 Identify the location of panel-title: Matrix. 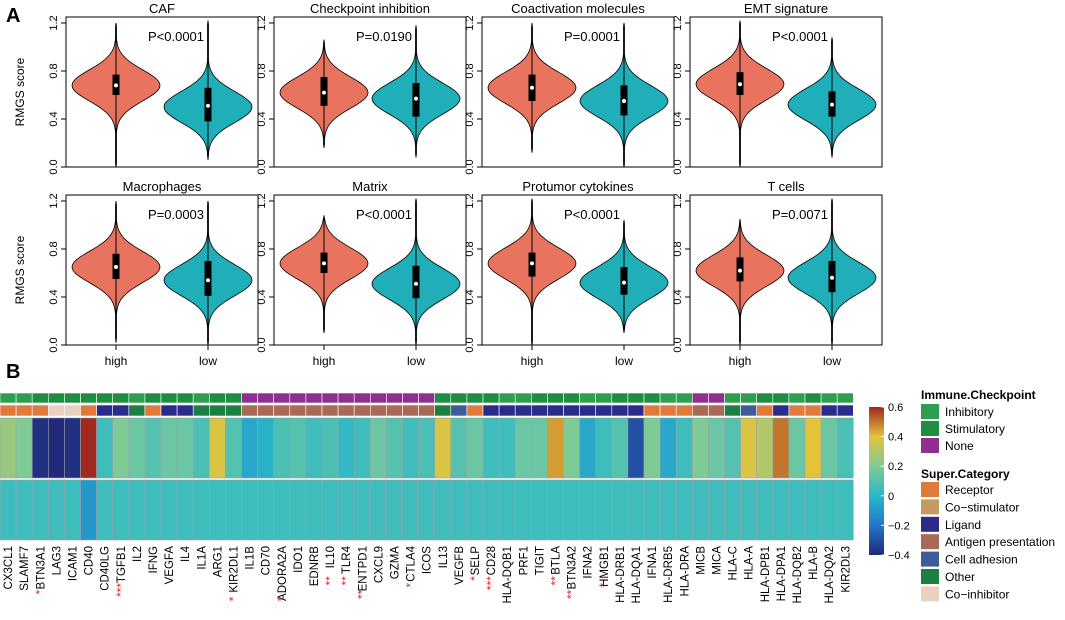
(370, 186).